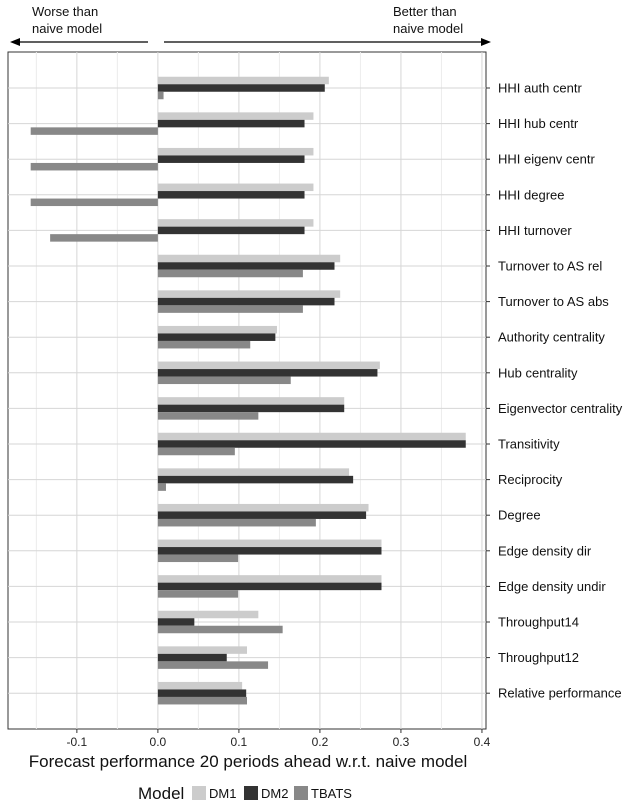  What do you see at coordinates (251, 793) in the screenshot?
I see `legend-swatch-dm2` at bounding box center [251, 793].